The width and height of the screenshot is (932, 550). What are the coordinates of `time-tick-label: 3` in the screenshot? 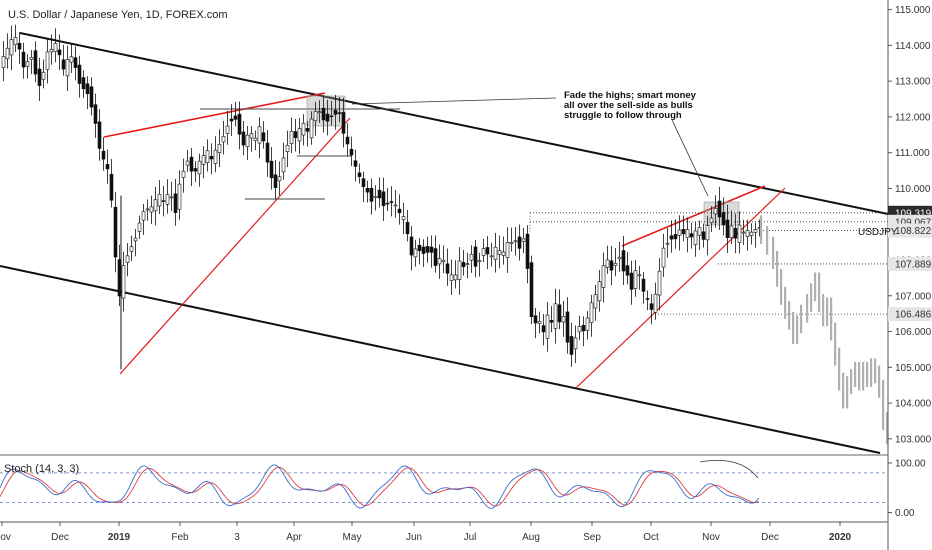 It's located at (237, 537).